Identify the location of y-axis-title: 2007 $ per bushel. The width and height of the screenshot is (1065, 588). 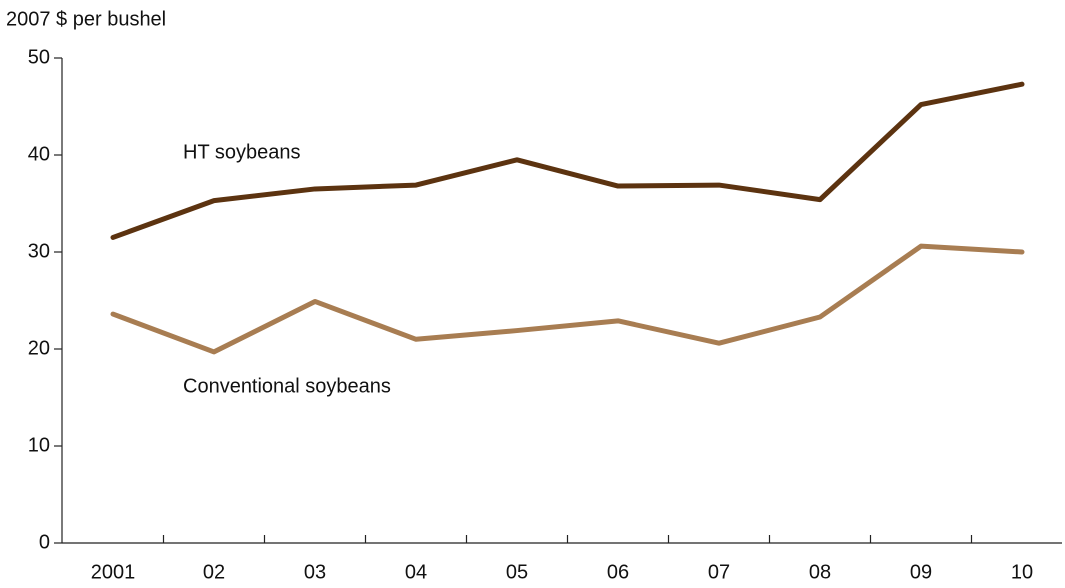
(86, 19).